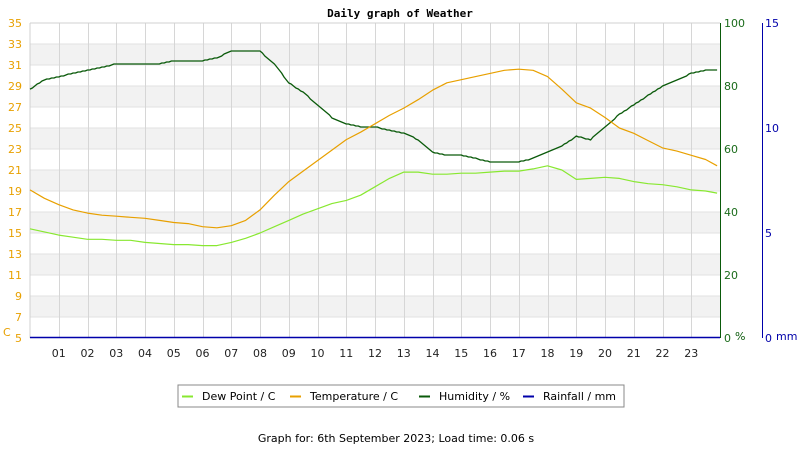 The width and height of the screenshot is (800, 450). Describe the element at coordinates (15, 149) in the screenshot. I see `left-tick-label: 23` at that location.